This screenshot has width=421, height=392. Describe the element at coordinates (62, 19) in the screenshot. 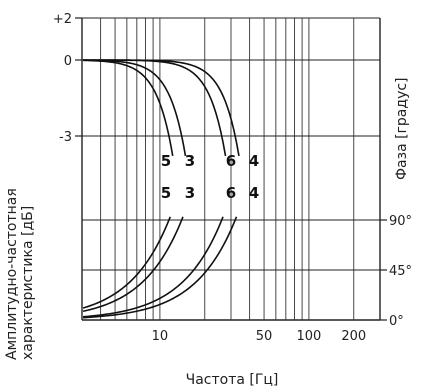

I see `y-left-tick-label: +2` at that location.